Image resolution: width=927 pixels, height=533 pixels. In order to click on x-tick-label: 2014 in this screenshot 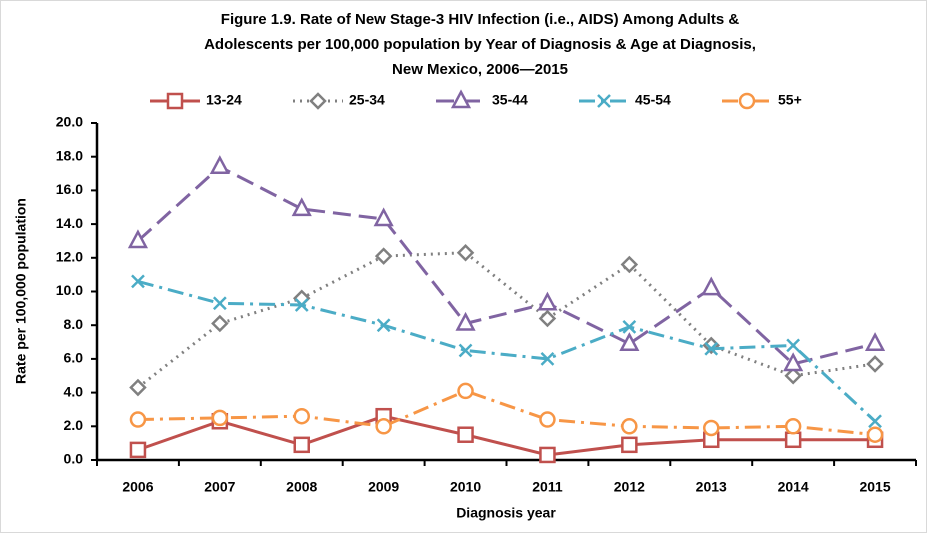, I will do `click(793, 487)`.